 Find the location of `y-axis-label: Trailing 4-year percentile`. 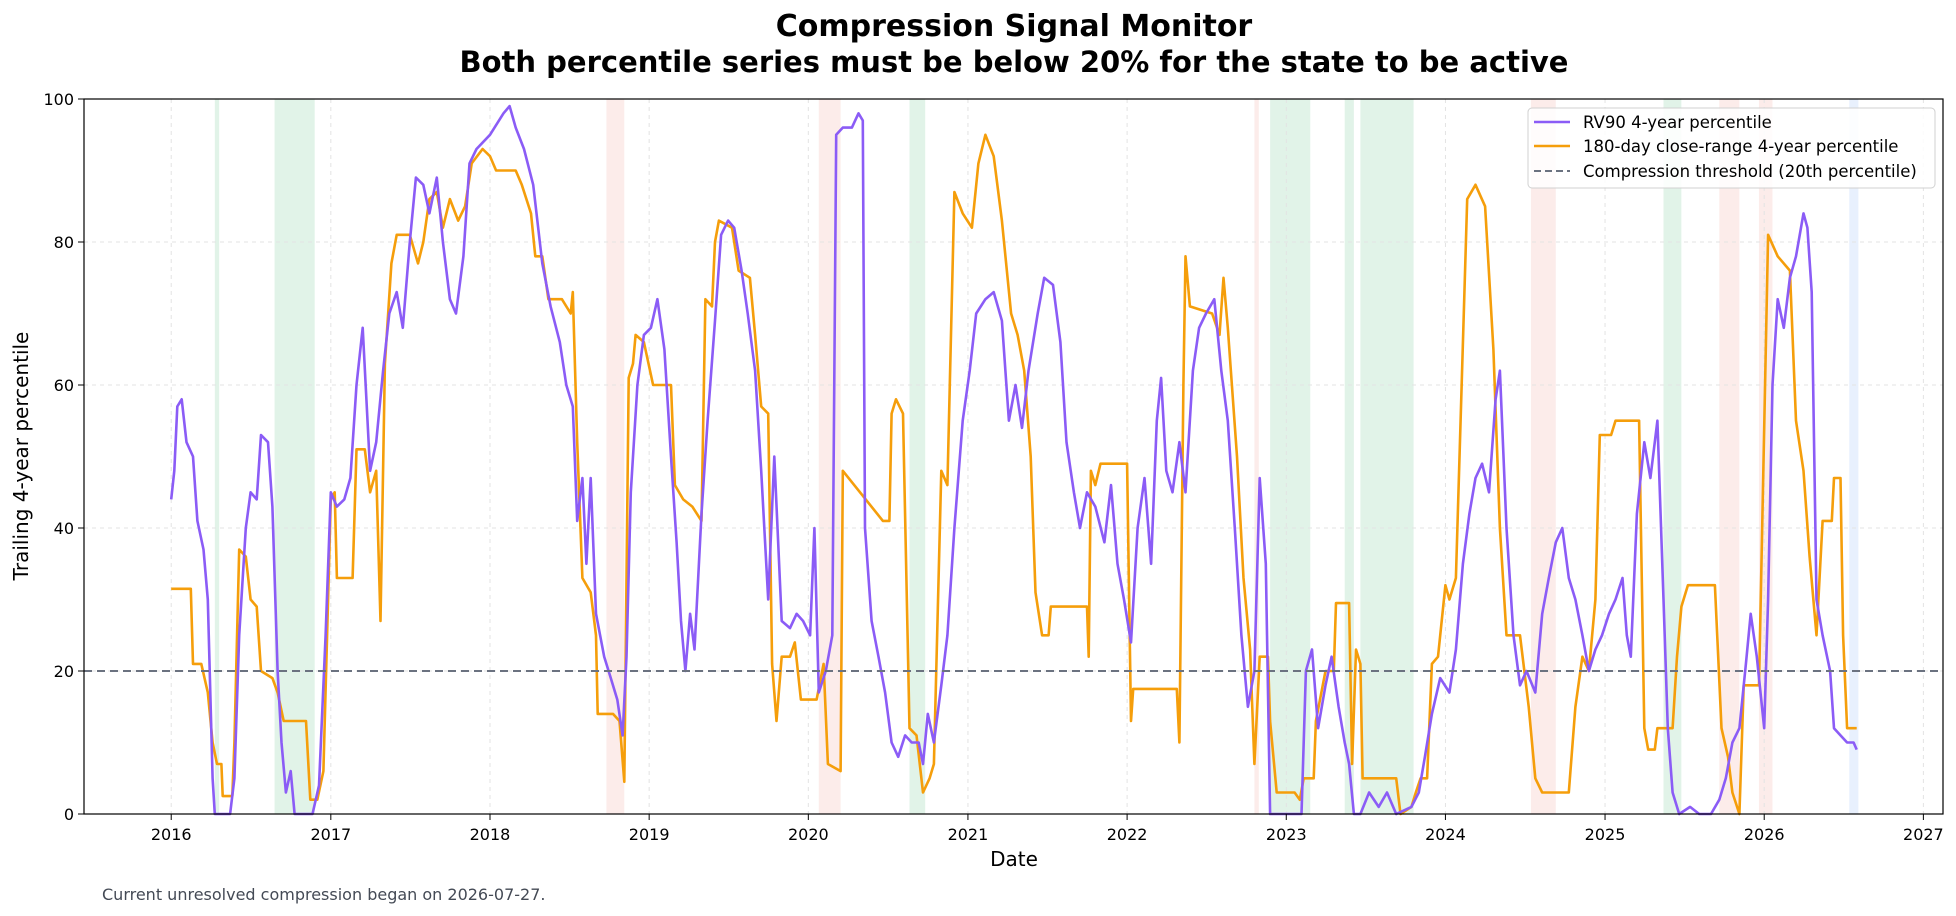

y-axis-label: Trailing 4-year percentile is located at coordinates (21, 457).